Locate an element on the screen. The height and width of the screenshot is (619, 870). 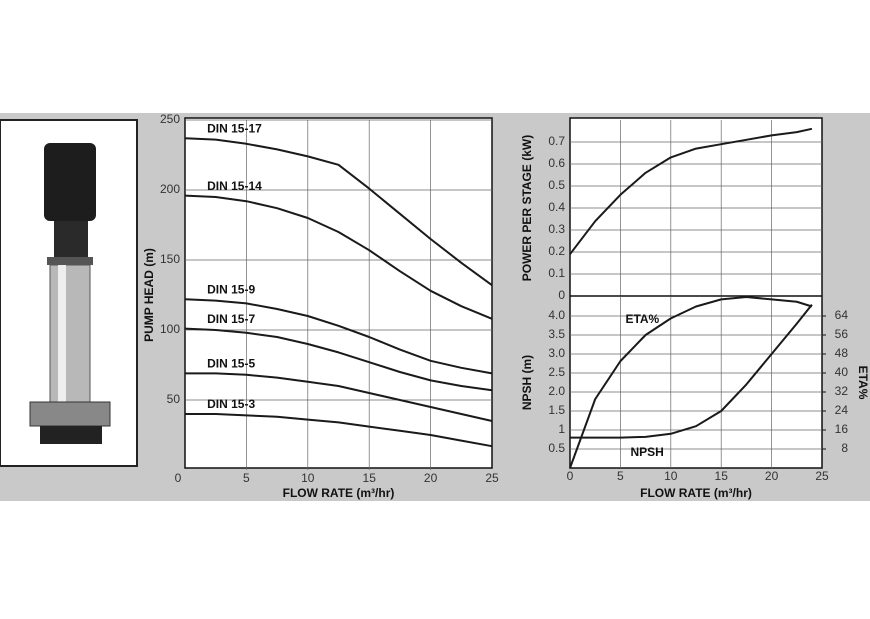
y-tick-label: 200 is located at coordinates (170, 189).